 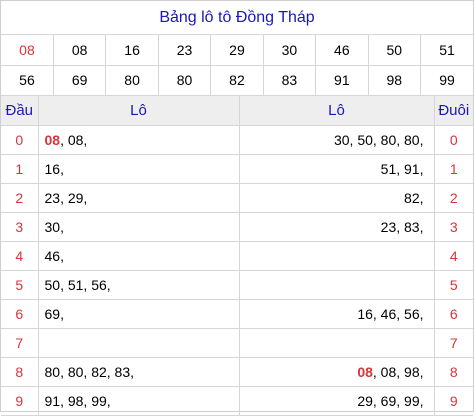 I want to click on table-row: 3 30, 23, 83, 3, so click(x=237, y=227).